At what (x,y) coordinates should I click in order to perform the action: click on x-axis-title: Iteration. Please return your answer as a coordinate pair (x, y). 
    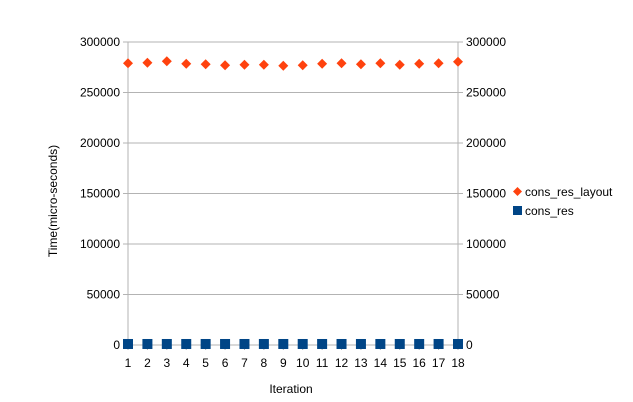
    Looking at the image, I should click on (290, 389).